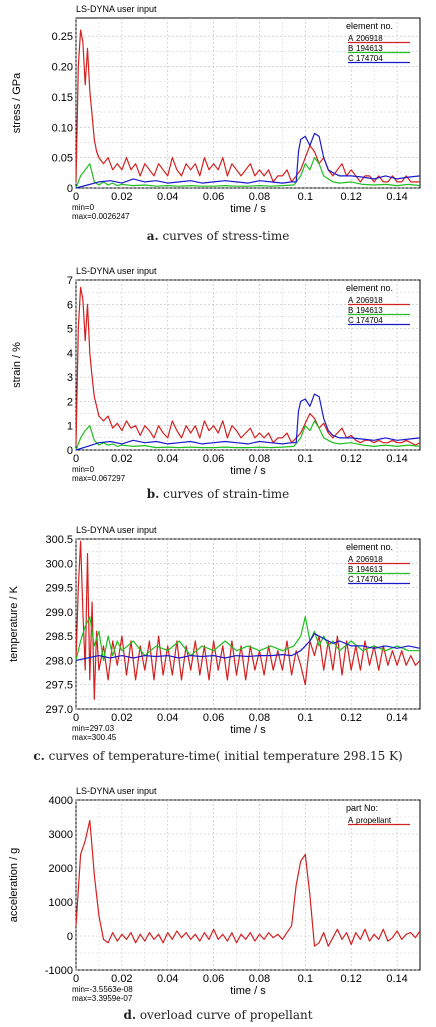  I want to click on max-label: max=300.45, so click(94, 737).